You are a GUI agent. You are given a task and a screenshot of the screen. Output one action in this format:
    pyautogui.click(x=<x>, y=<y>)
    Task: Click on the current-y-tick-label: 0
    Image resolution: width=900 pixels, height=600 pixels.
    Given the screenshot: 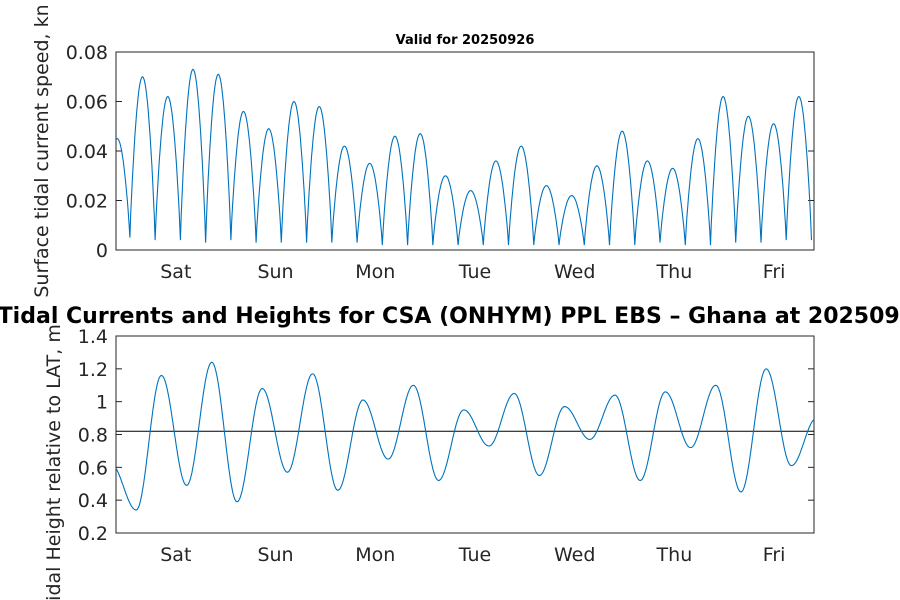 What is the action you would take?
    pyautogui.click(x=102, y=251)
    